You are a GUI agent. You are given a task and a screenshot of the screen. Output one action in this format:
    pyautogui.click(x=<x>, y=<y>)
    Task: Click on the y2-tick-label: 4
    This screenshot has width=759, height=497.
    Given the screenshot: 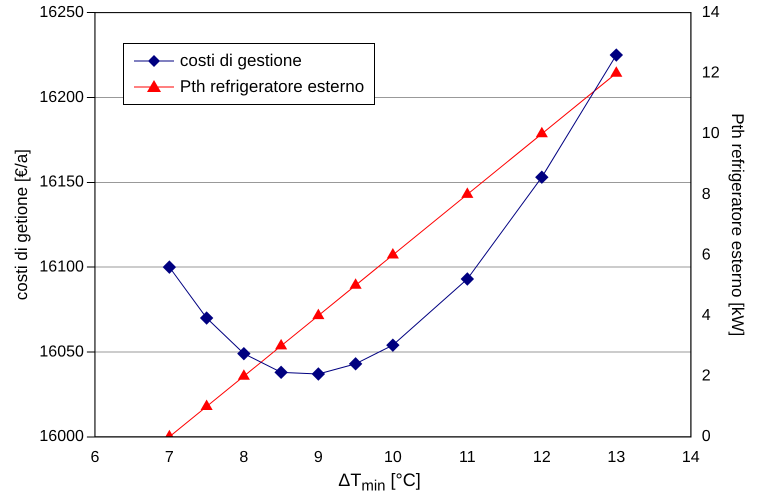 What is the action you would take?
    pyautogui.click(x=706, y=315)
    